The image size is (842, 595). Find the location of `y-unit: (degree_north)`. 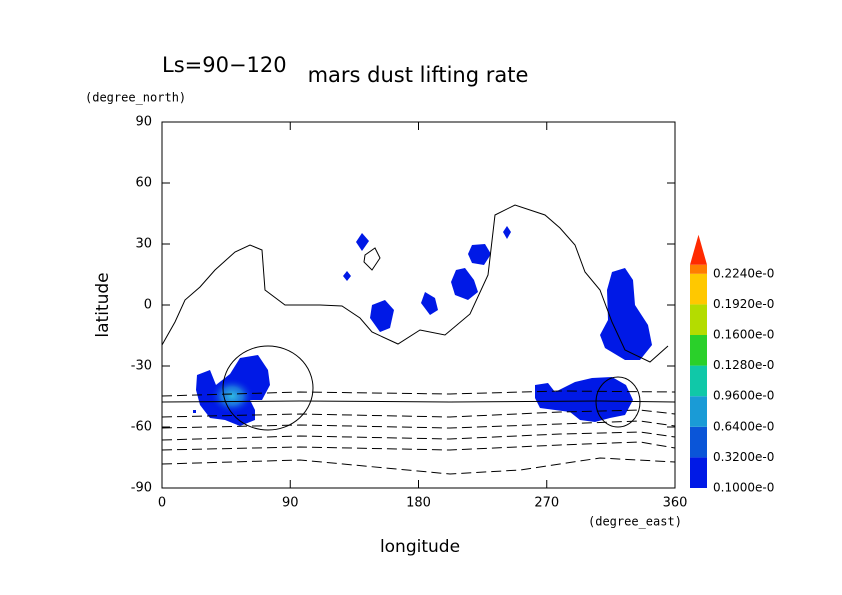

y-unit: (degree_north) is located at coordinates (135, 98).